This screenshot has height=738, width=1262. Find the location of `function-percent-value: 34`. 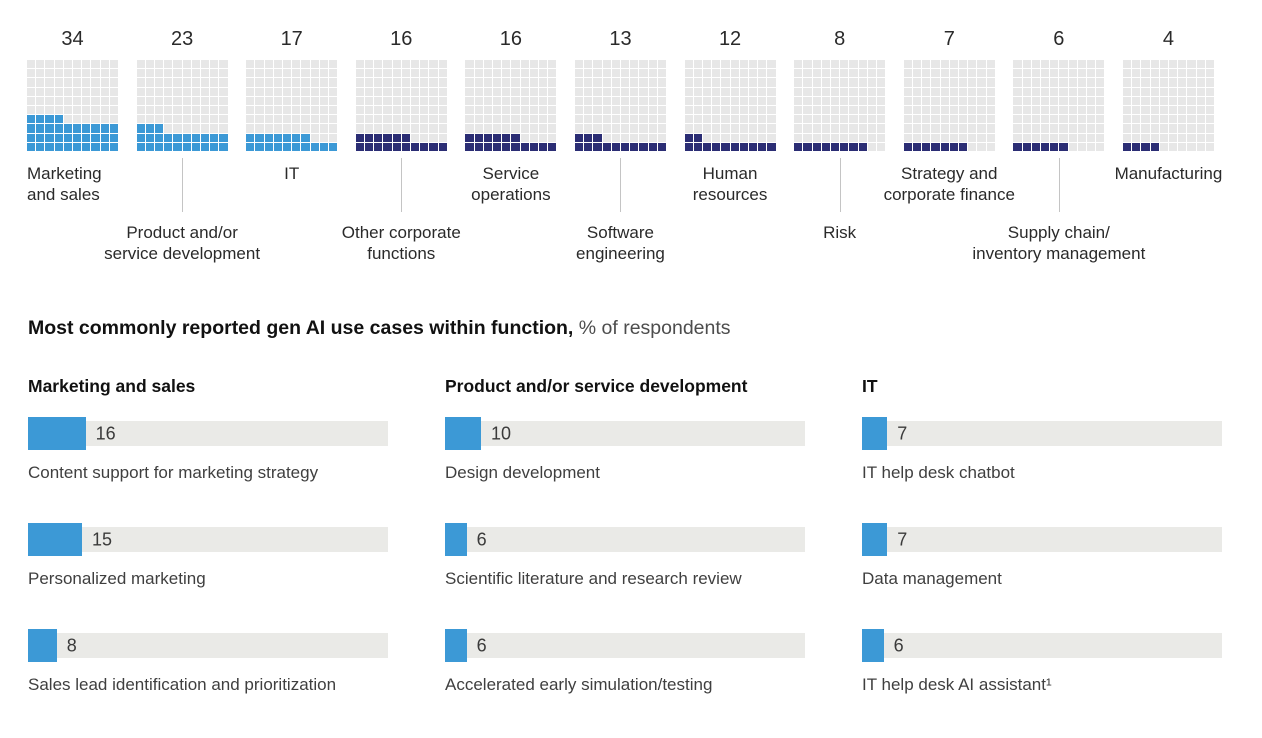

function-percent-value: 34 is located at coordinates (72, 39).